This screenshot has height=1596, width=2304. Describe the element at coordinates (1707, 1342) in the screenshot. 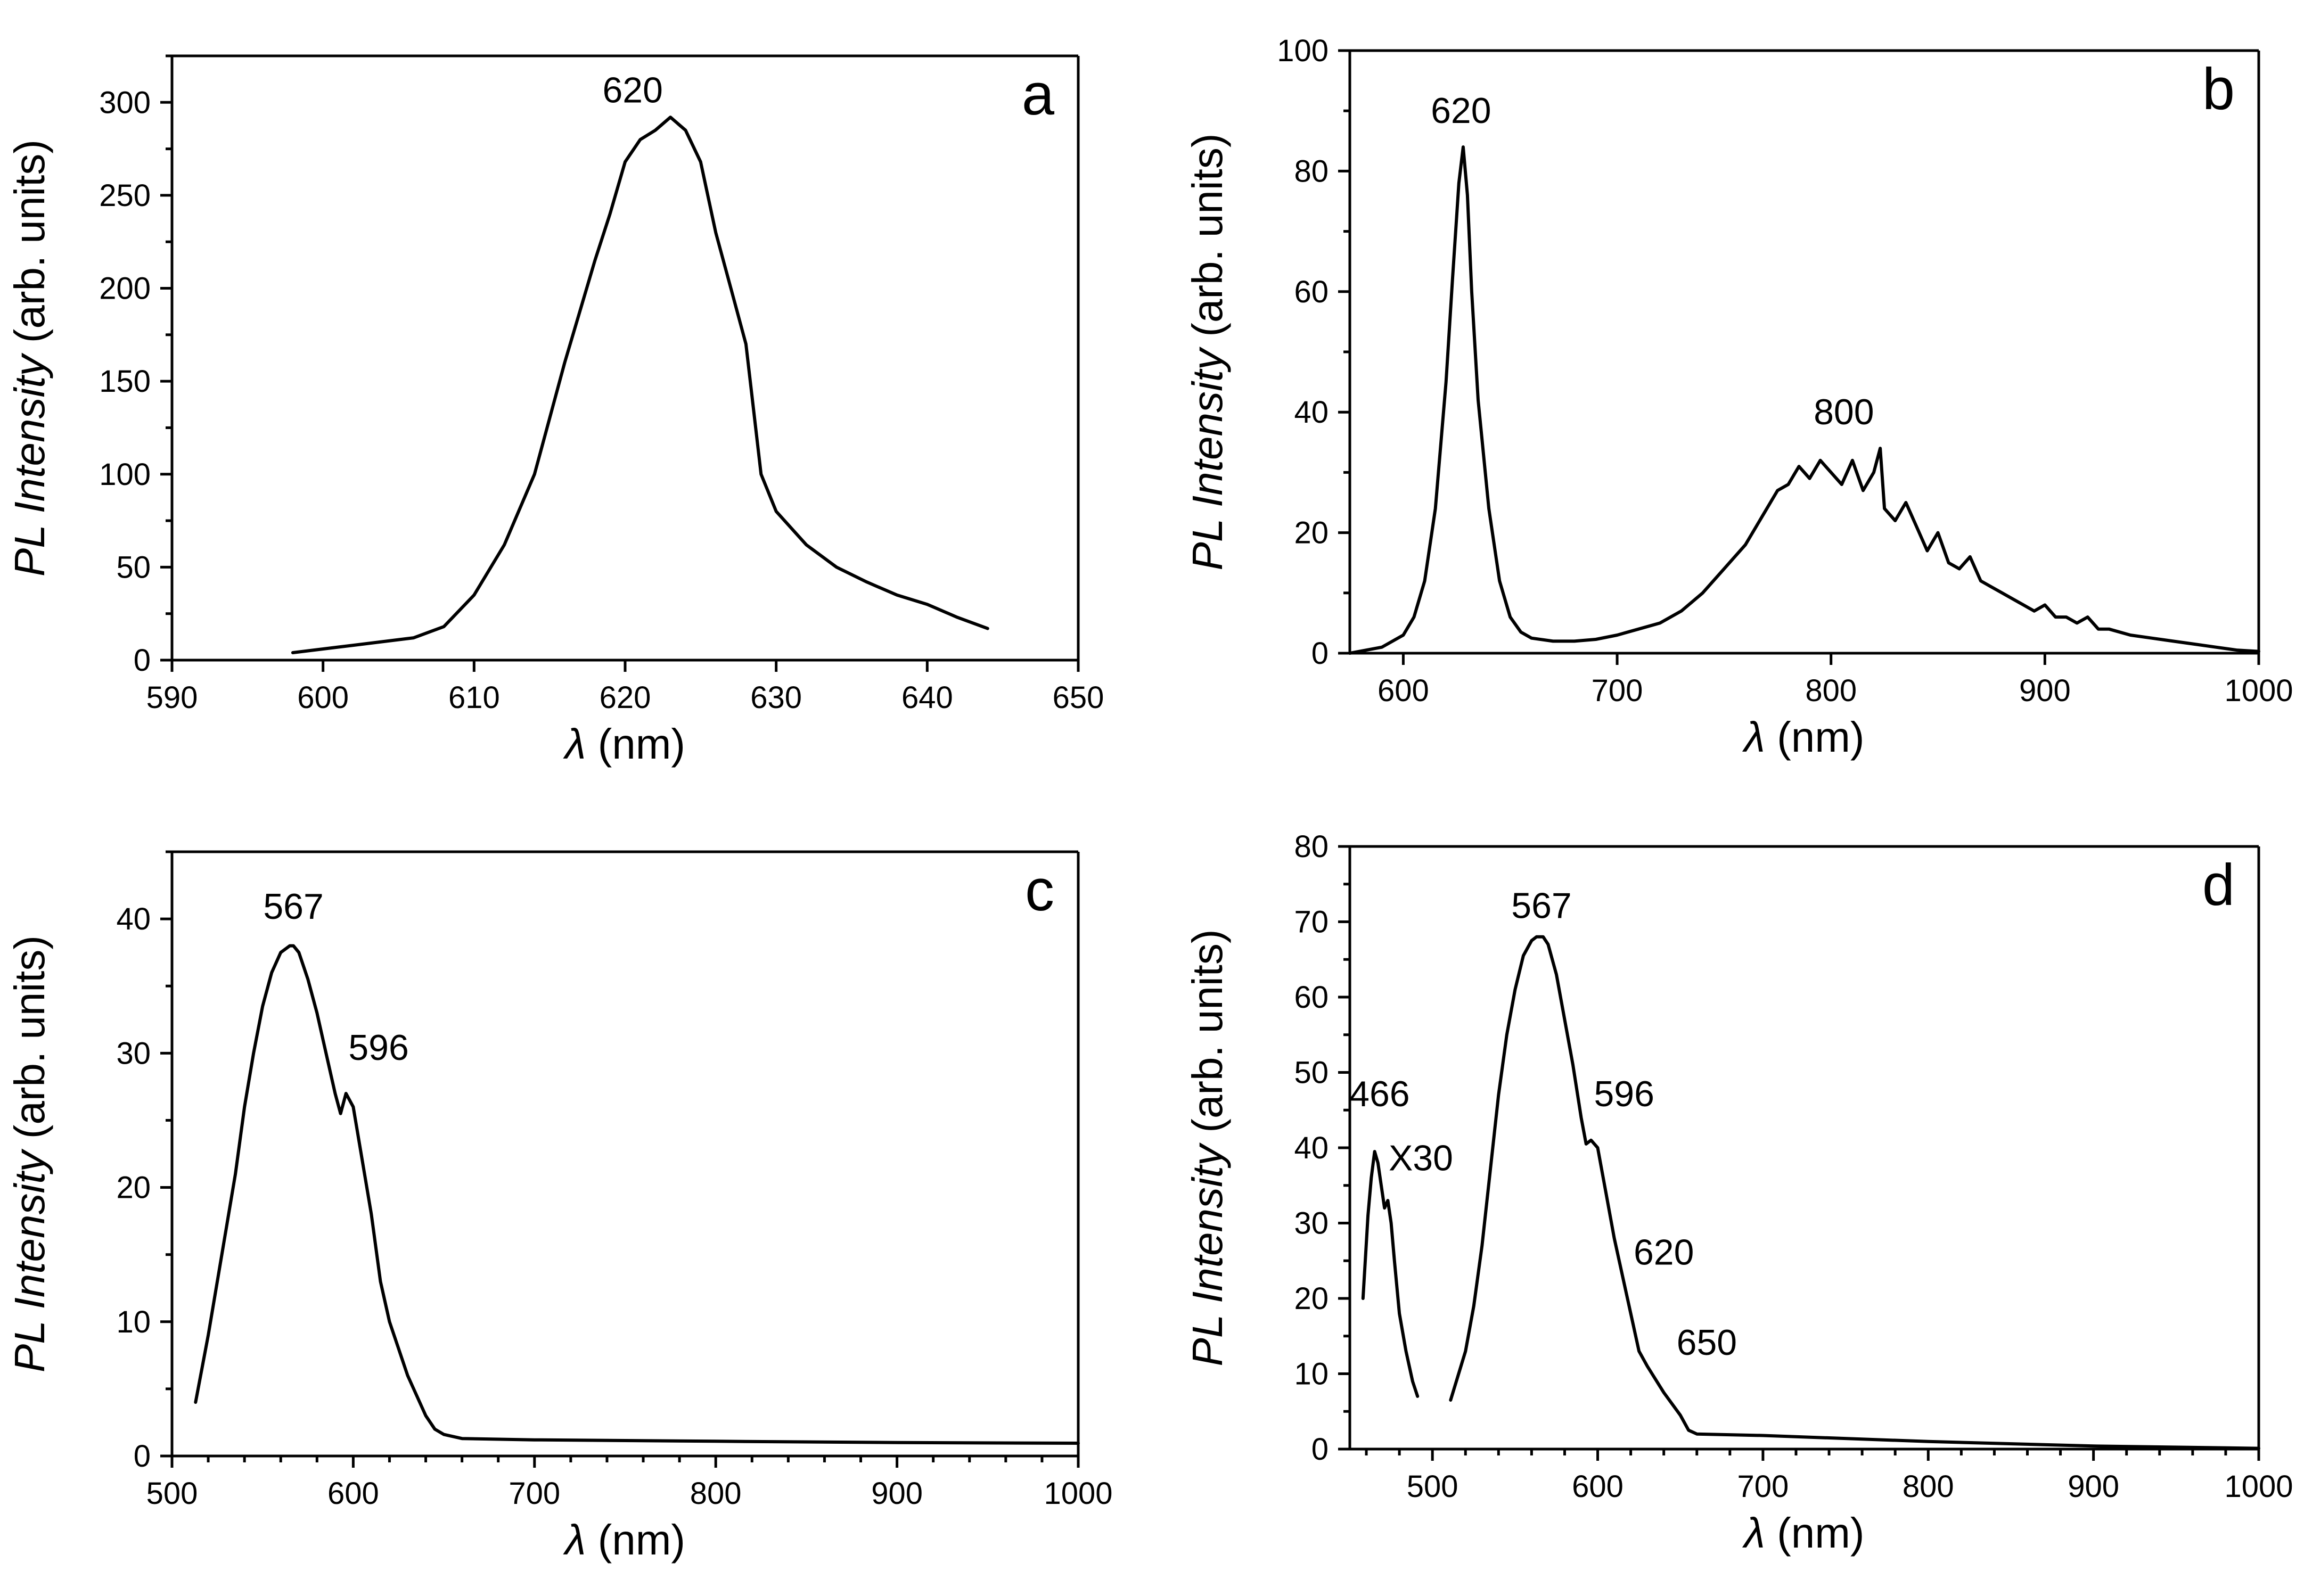

I see `peak-annotation: 650` at that location.